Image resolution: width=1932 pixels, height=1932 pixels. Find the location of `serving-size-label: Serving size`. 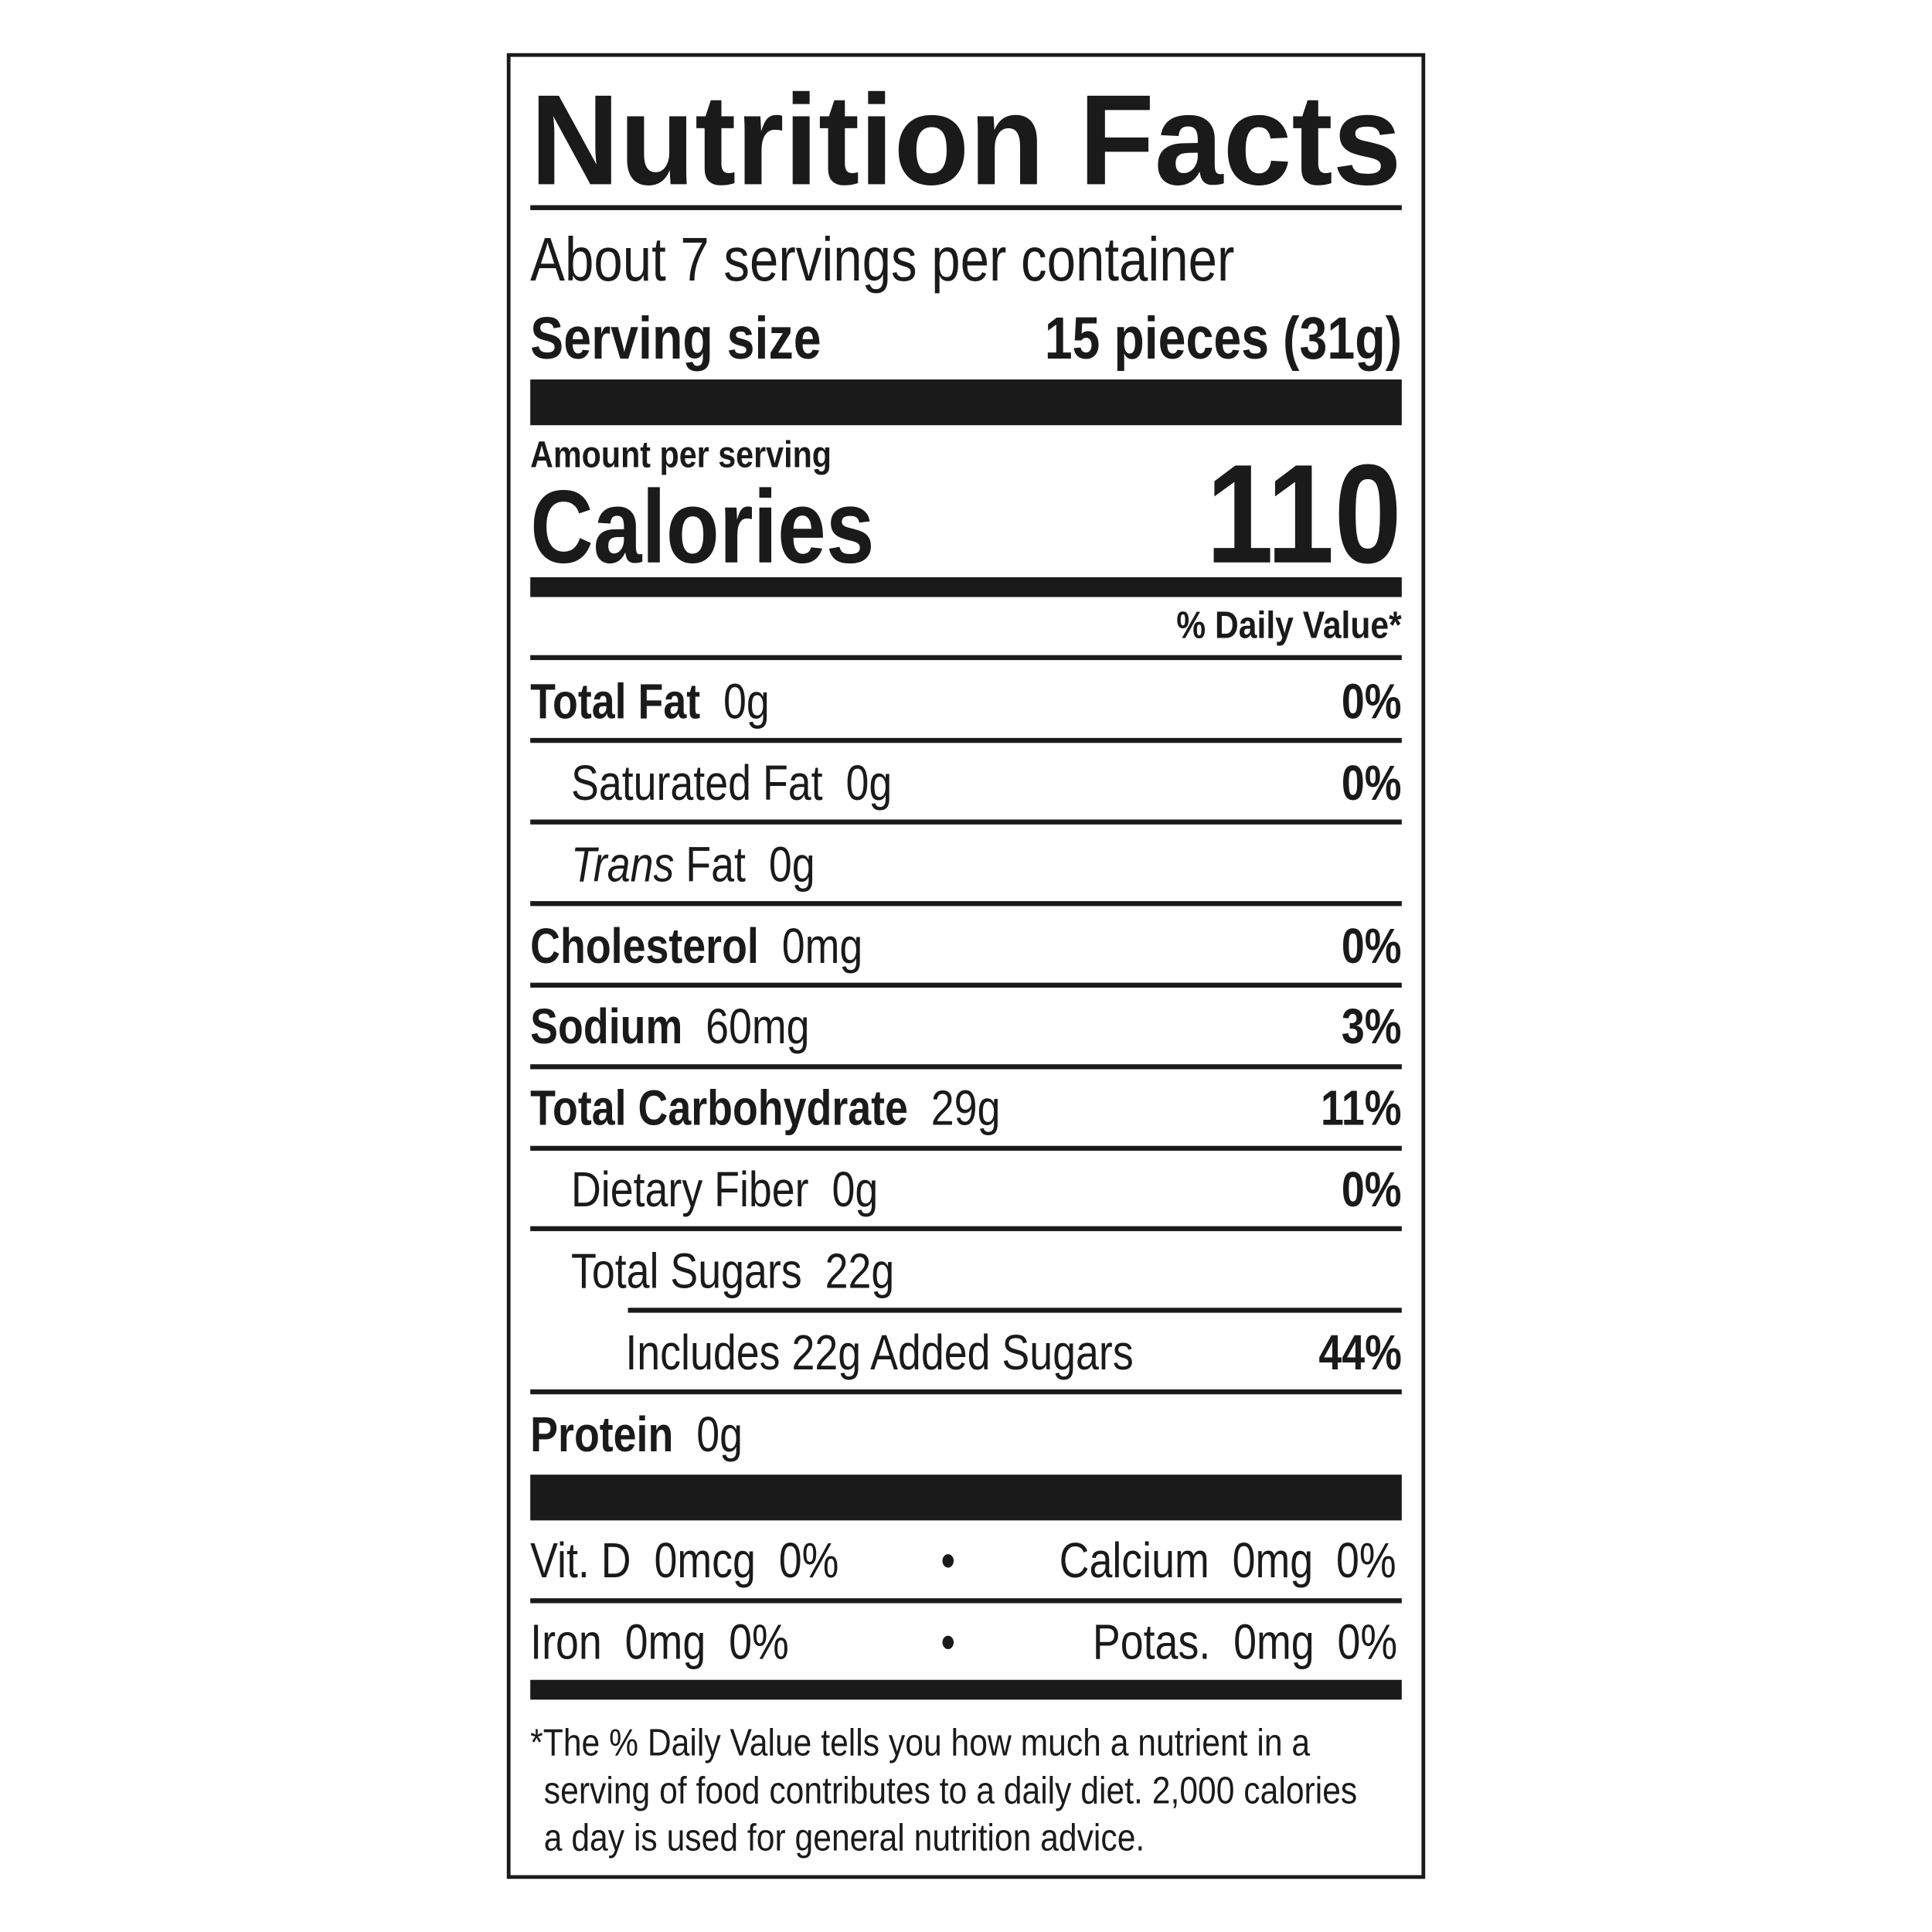

serving-size-label: Serving size is located at coordinates (675, 339).